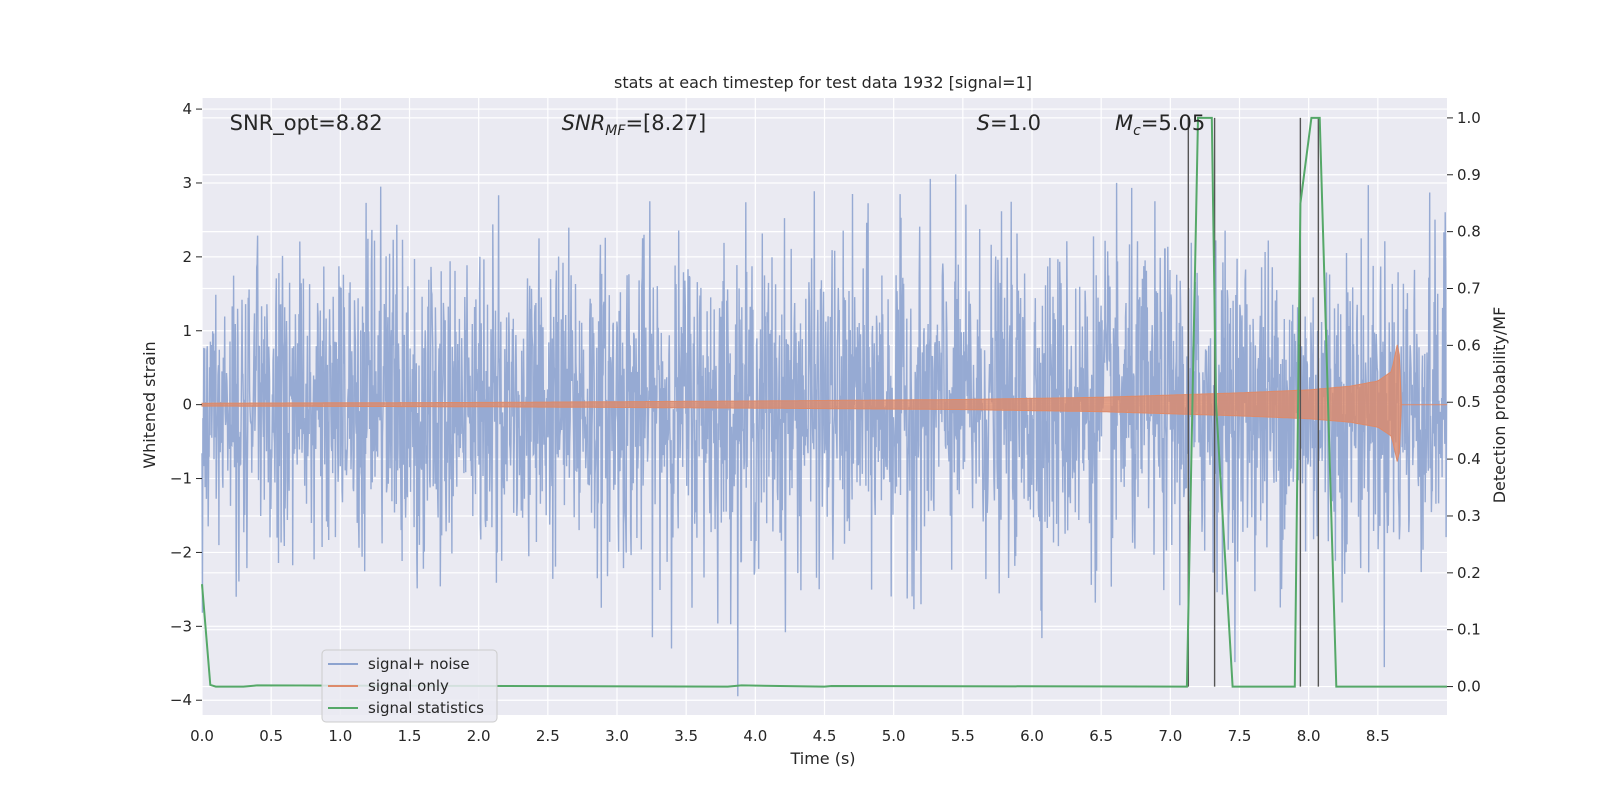  I want to click on y-right-tick-label: 0.1, so click(1469, 630).